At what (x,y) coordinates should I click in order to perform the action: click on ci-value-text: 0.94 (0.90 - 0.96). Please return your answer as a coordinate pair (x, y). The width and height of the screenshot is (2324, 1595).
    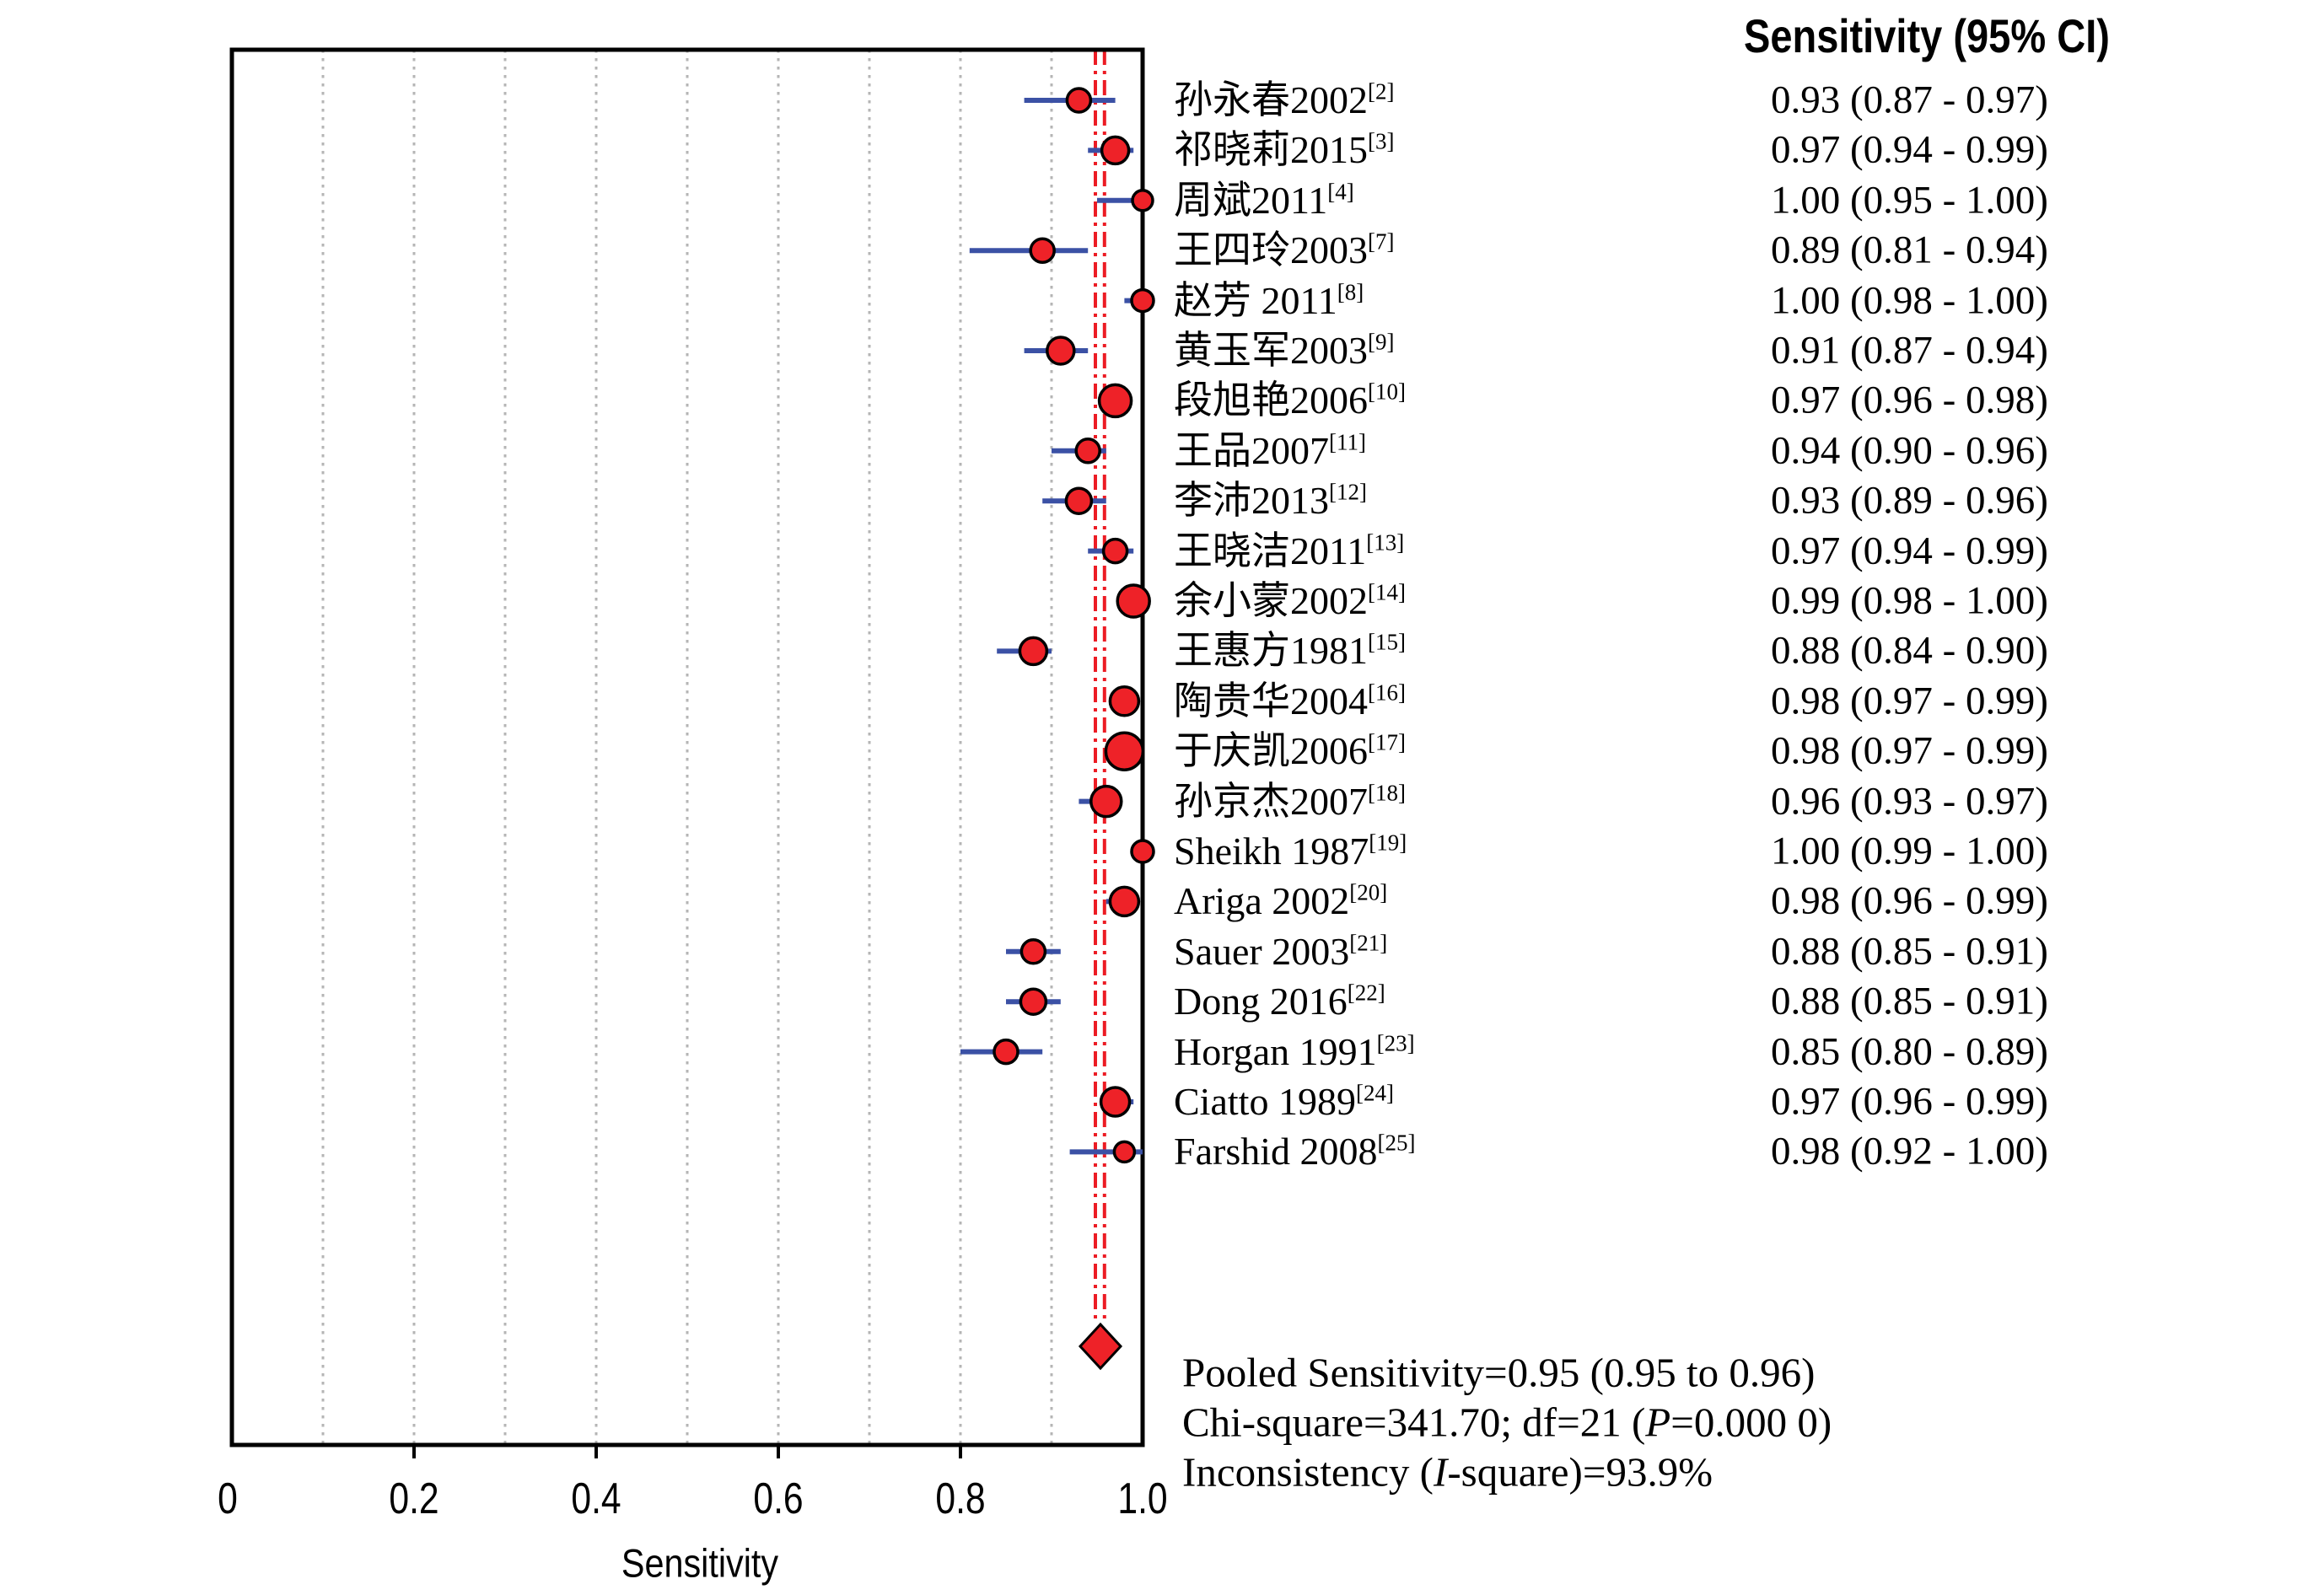
    Looking at the image, I should click on (1909, 450).